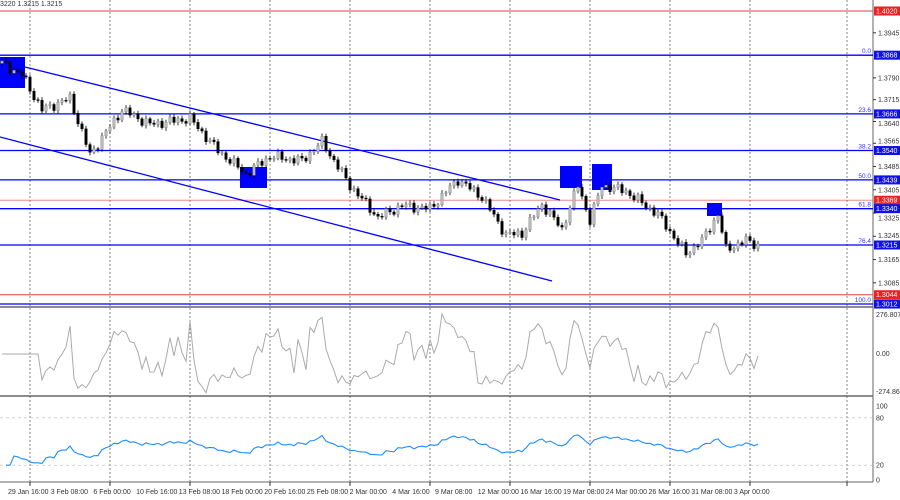  What do you see at coordinates (889, 236) in the screenshot?
I see `price-label: 1.3245` at bounding box center [889, 236].